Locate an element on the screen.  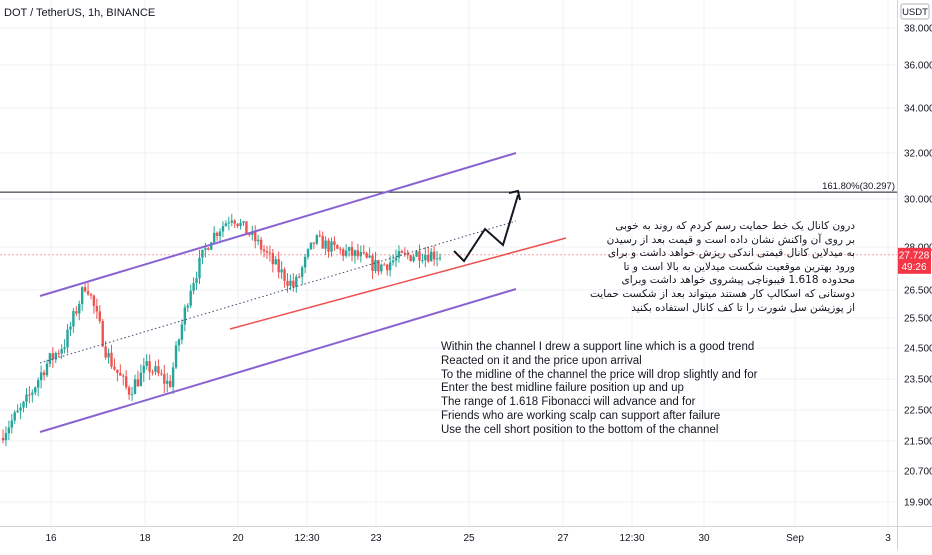
time-tick-label: 30 is located at coordinates (704, 538).